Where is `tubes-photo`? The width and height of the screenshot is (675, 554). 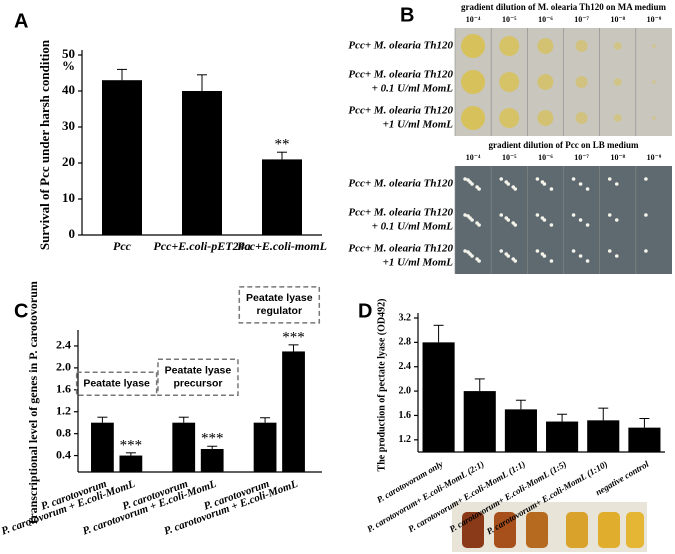
tubes-photo is located at coordinates (549, 527).